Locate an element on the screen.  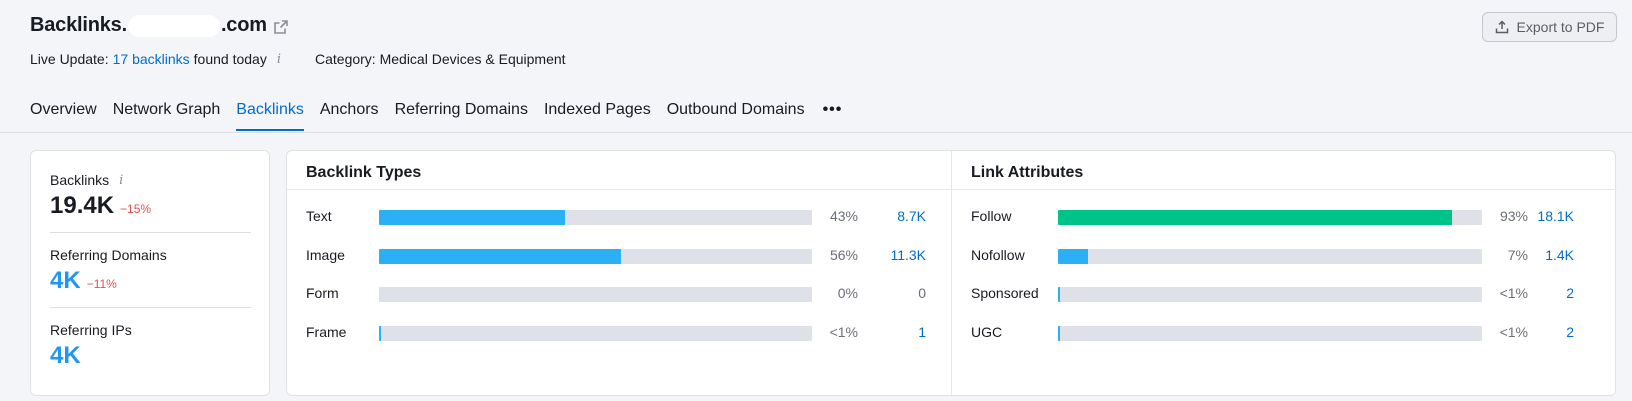
metric-referring-ips-value: 4K is located at coordinates (65, 355).